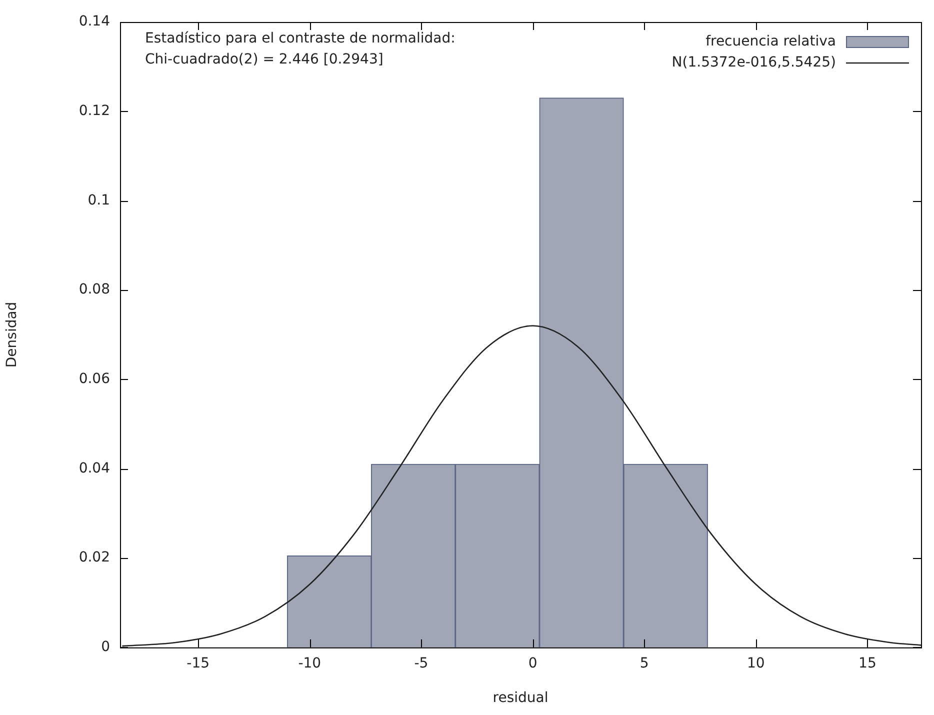 The width and height of the screenshot is (934, 715). I want to click on annotation: Chi-cuadrado(2) = 2.446 [0.2943], so click(264, 60).